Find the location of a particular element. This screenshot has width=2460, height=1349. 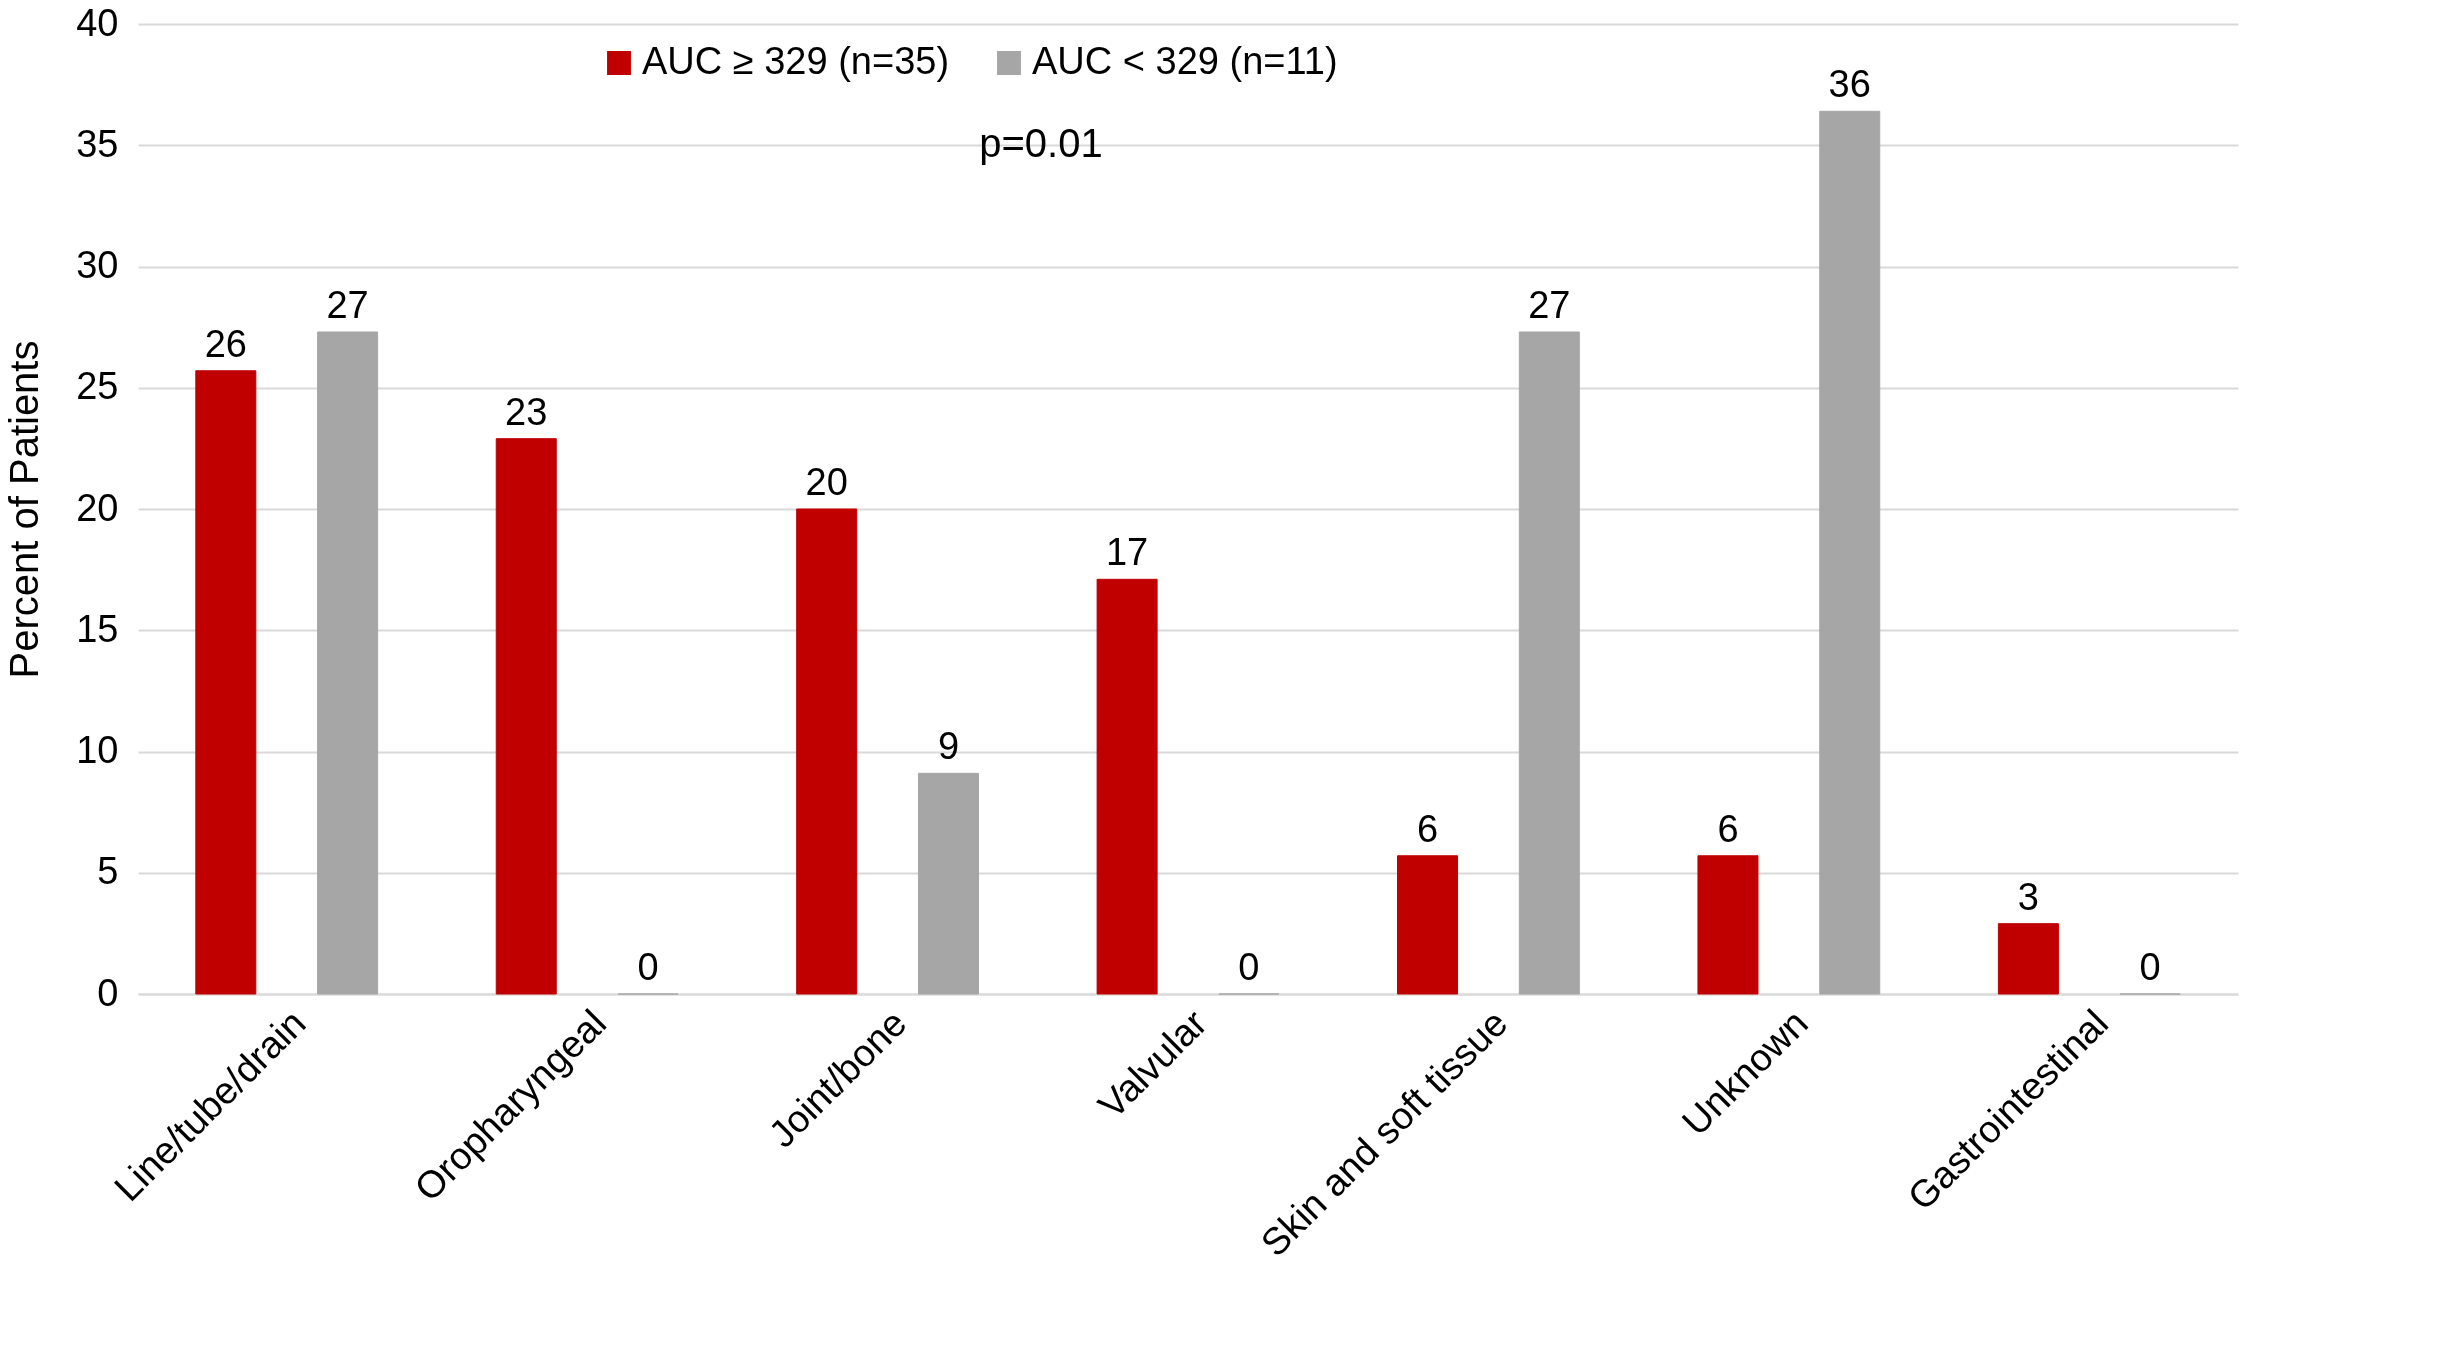

data-label: 26 is located at coordinates (225, 343).